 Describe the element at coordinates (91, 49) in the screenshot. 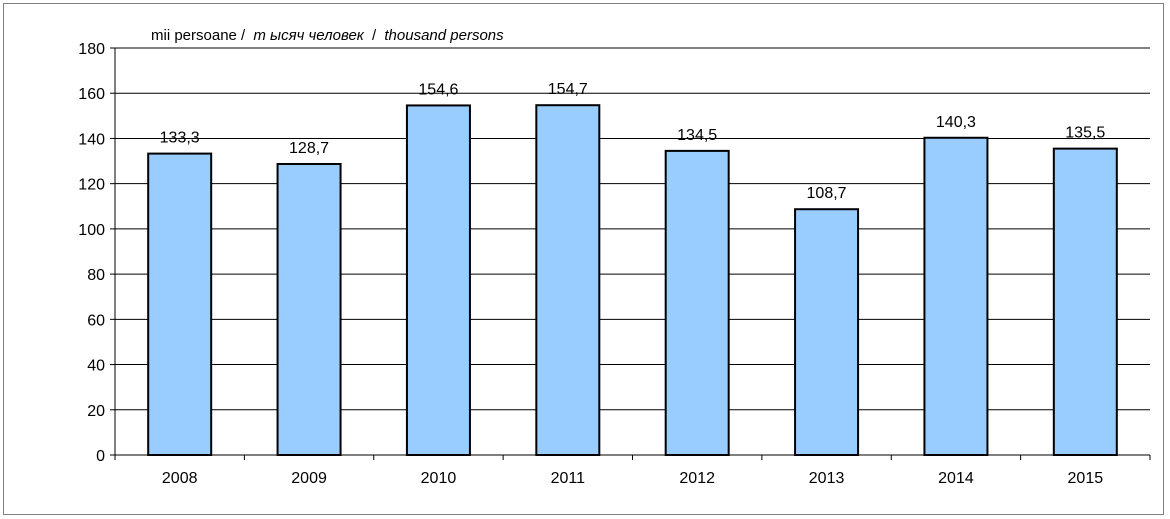

I see `y-tick-label: 180` at that location.